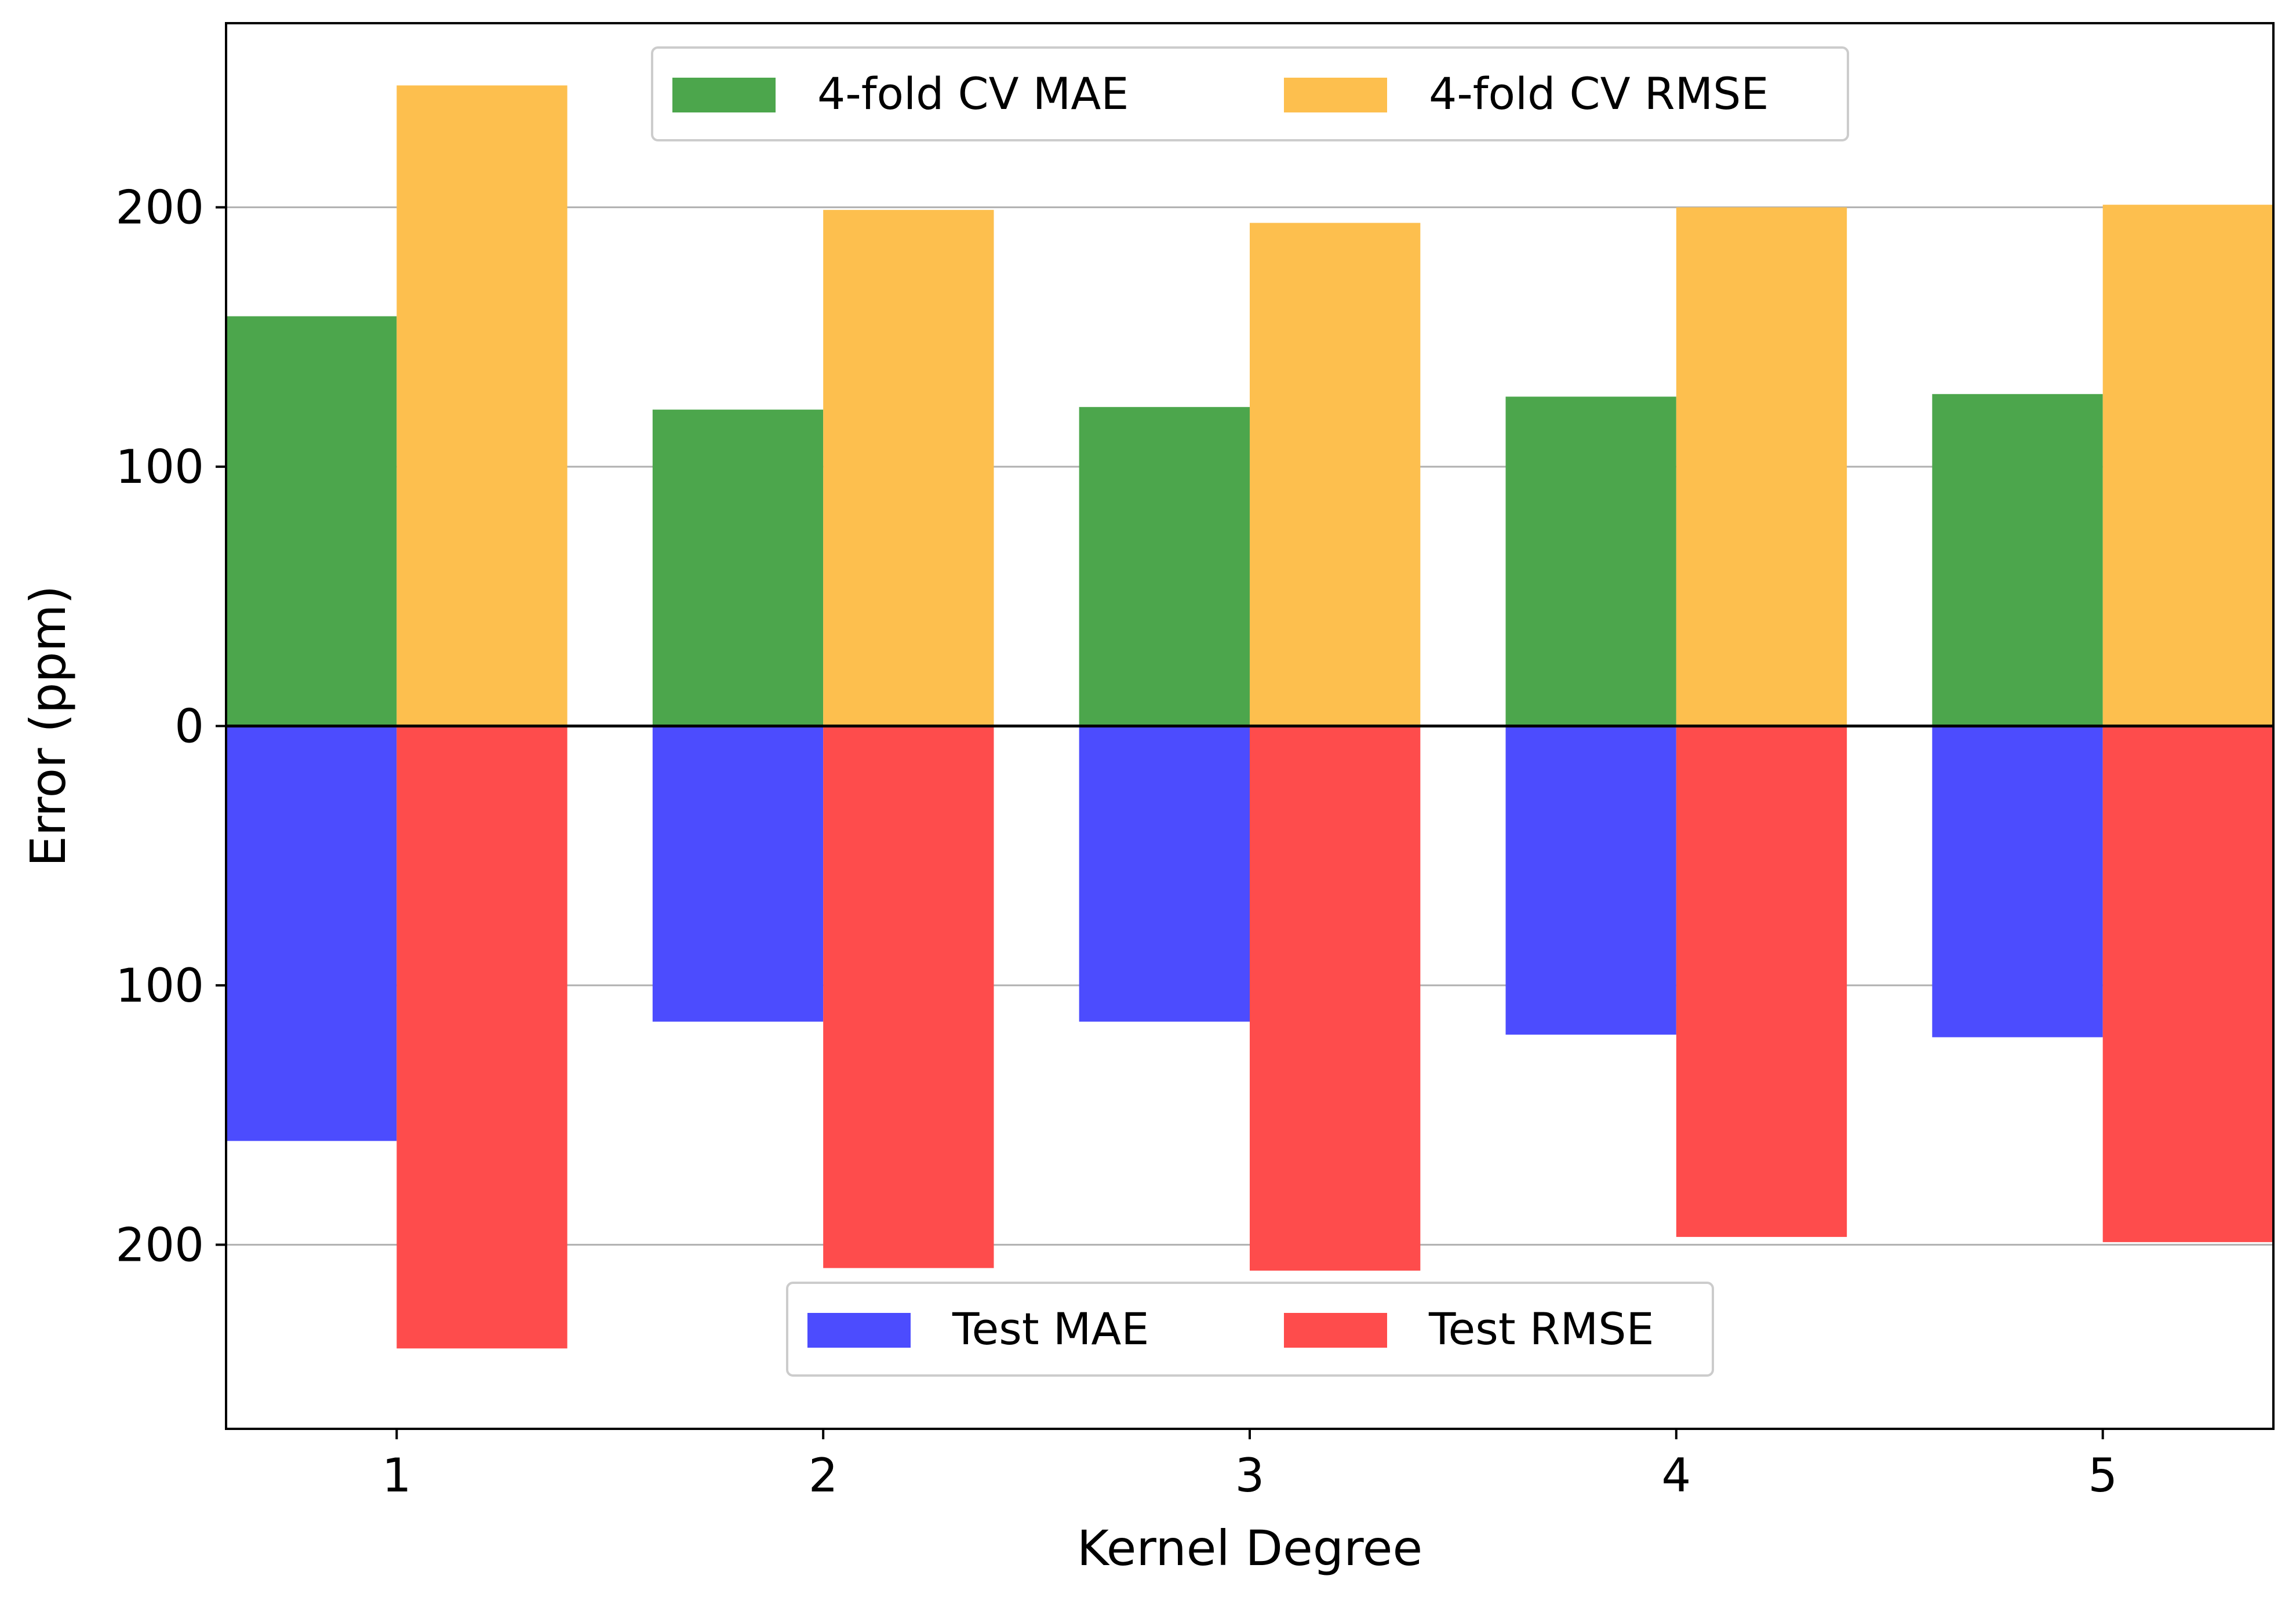 This screenshot has width=2296, height=1601. I want to click on legend-label: Test MAE, so click(1050, 1329).